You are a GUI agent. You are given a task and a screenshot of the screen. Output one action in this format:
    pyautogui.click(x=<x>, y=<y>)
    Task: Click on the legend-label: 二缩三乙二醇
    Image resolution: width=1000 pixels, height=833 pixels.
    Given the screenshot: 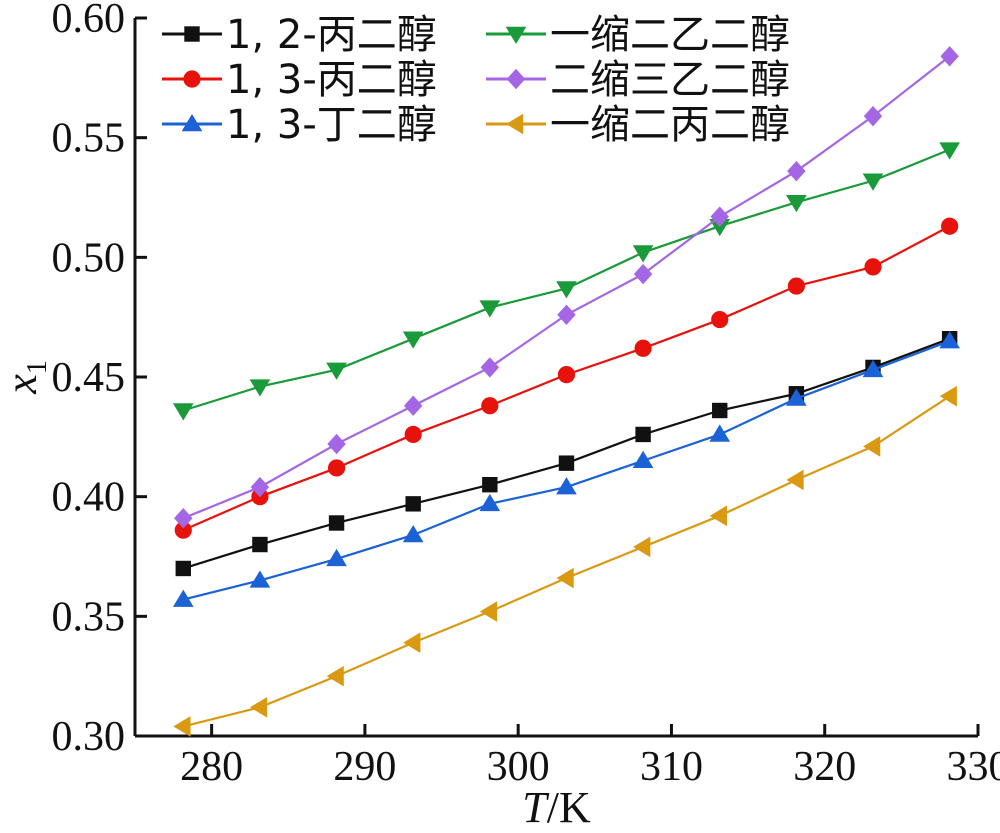 What is the action you would take?
    pyautogui.click(x=670, y=80)
    